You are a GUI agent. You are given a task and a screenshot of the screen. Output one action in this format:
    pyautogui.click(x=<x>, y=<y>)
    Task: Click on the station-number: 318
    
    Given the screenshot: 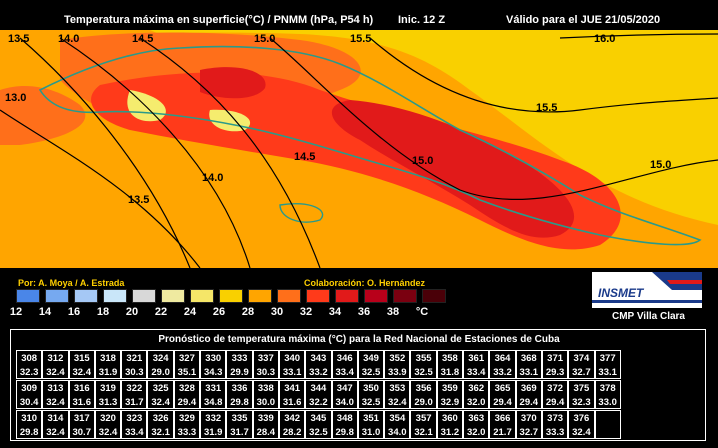 What is the action you would take?
    pyautogui.click(x=108, y=358)
    